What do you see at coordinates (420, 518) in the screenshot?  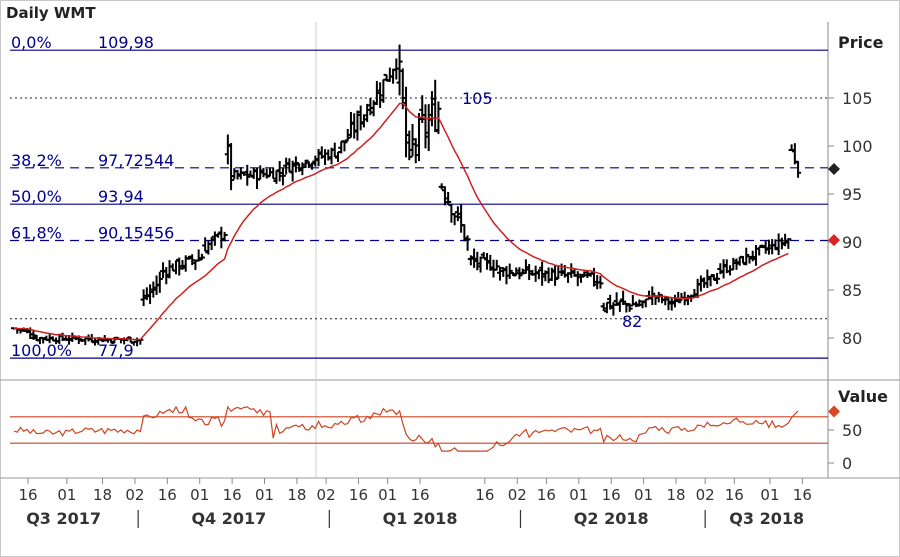 I see `quarter-label: Q1 2018` at bounding box center [420, 518].